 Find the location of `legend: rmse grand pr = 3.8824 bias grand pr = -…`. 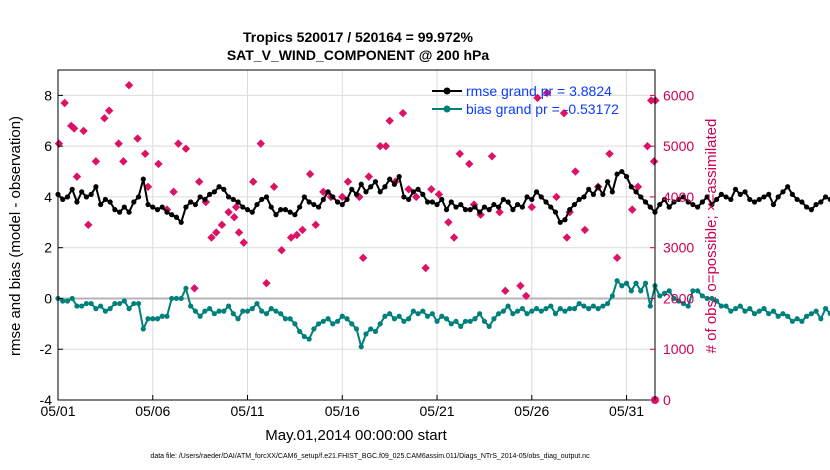

legend: rmse grand pr = 3.8824 bias grand pr = -… is located at coordinates (525, 100).